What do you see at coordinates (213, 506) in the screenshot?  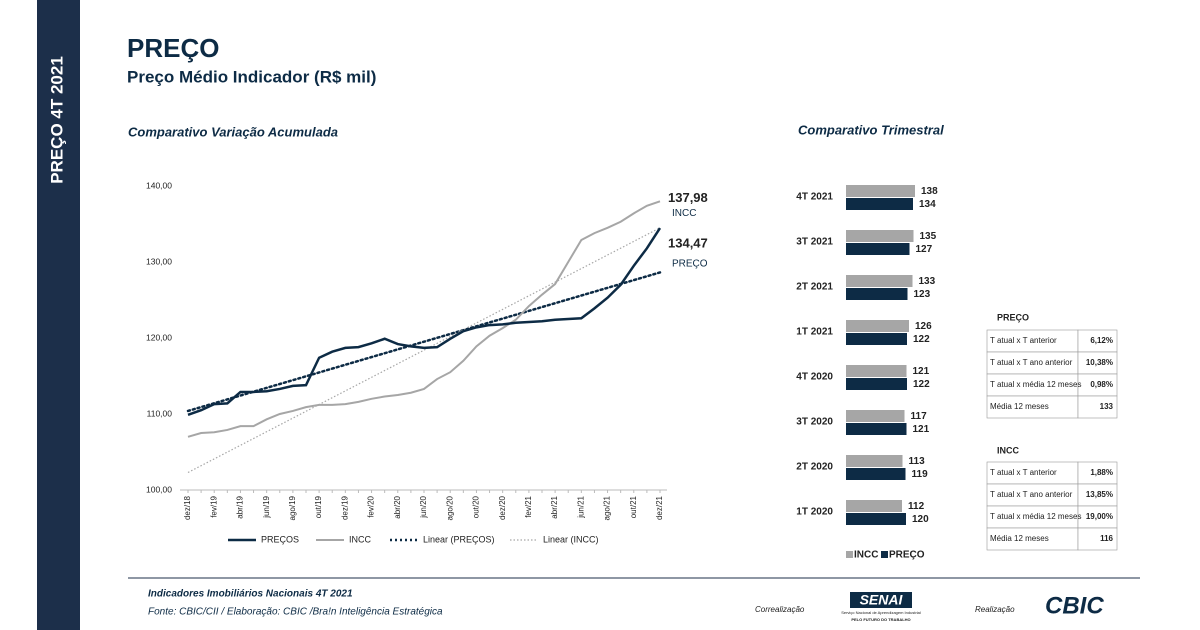 I see `x-tick-label: fev/19` at bounding box center [213, 506].